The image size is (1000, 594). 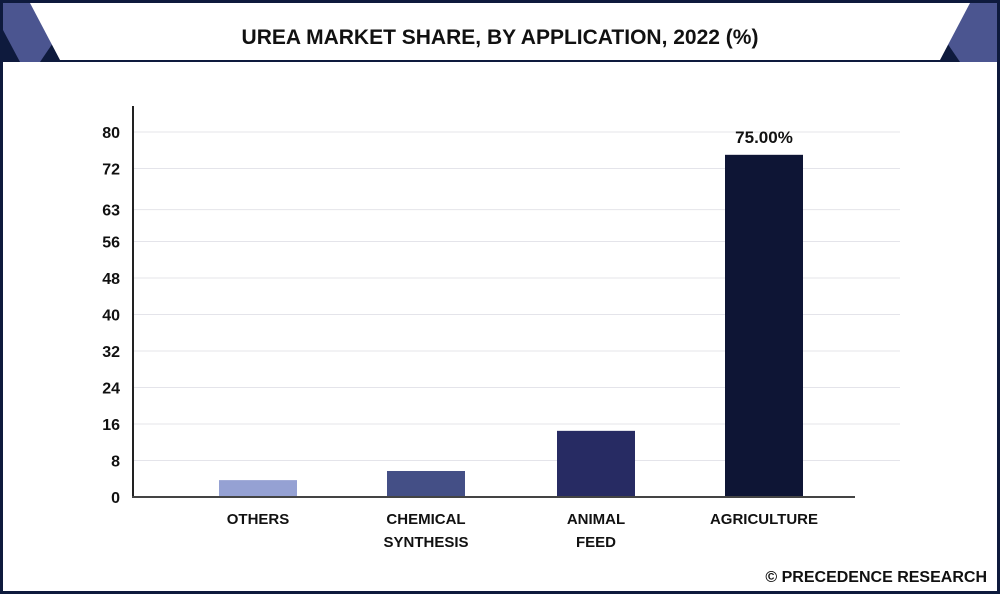 What do you see at coordinates (111, 425) in the screenshot?
I see `y-tick-label: 16` at bounding box center [111, 425].